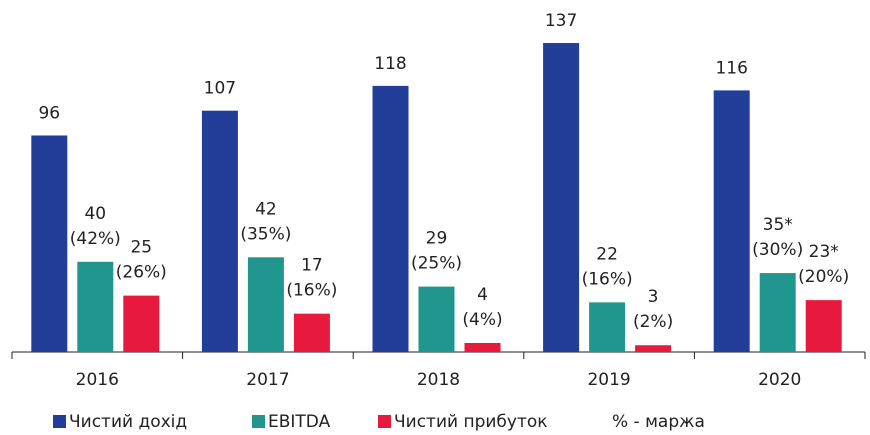  What do you see at coordinates (653, 297) in the screenshot?
I see `value-label: 3` at bounding box center [653, 297].